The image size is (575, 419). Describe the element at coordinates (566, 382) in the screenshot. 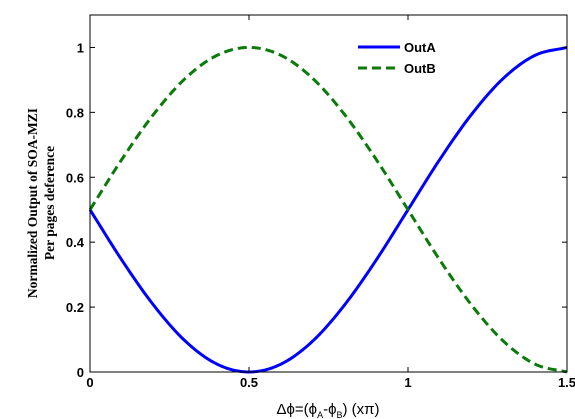

I see `x-tick-label: 1.5` at that location.